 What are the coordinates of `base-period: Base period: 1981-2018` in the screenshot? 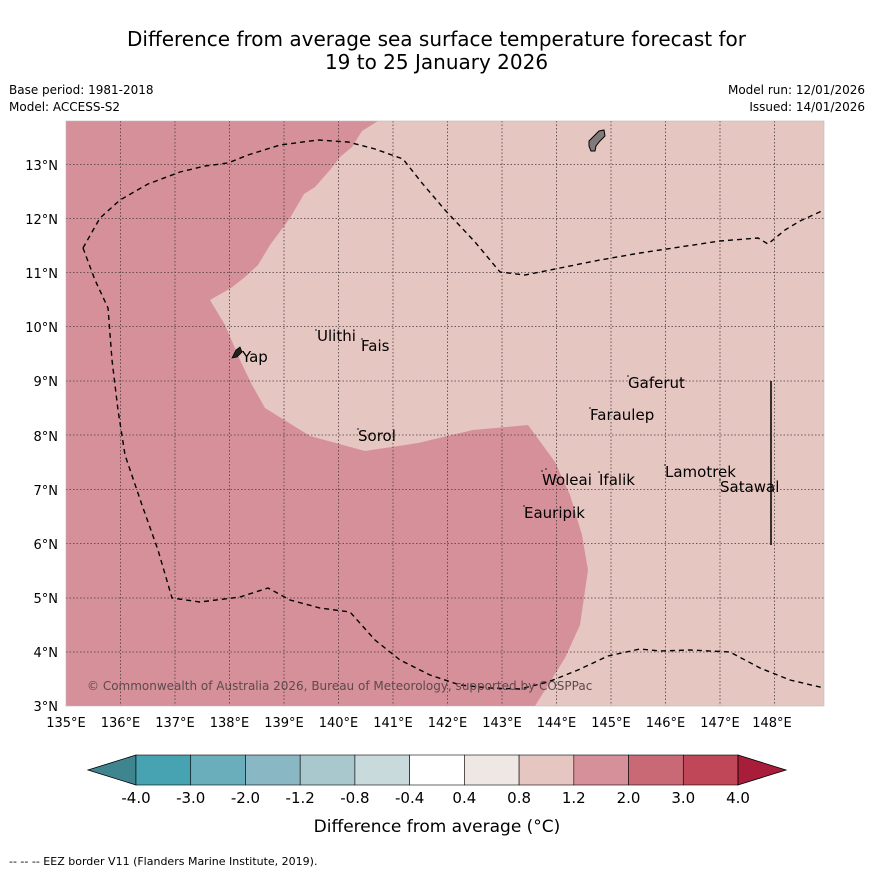 It's located at (81, 90).